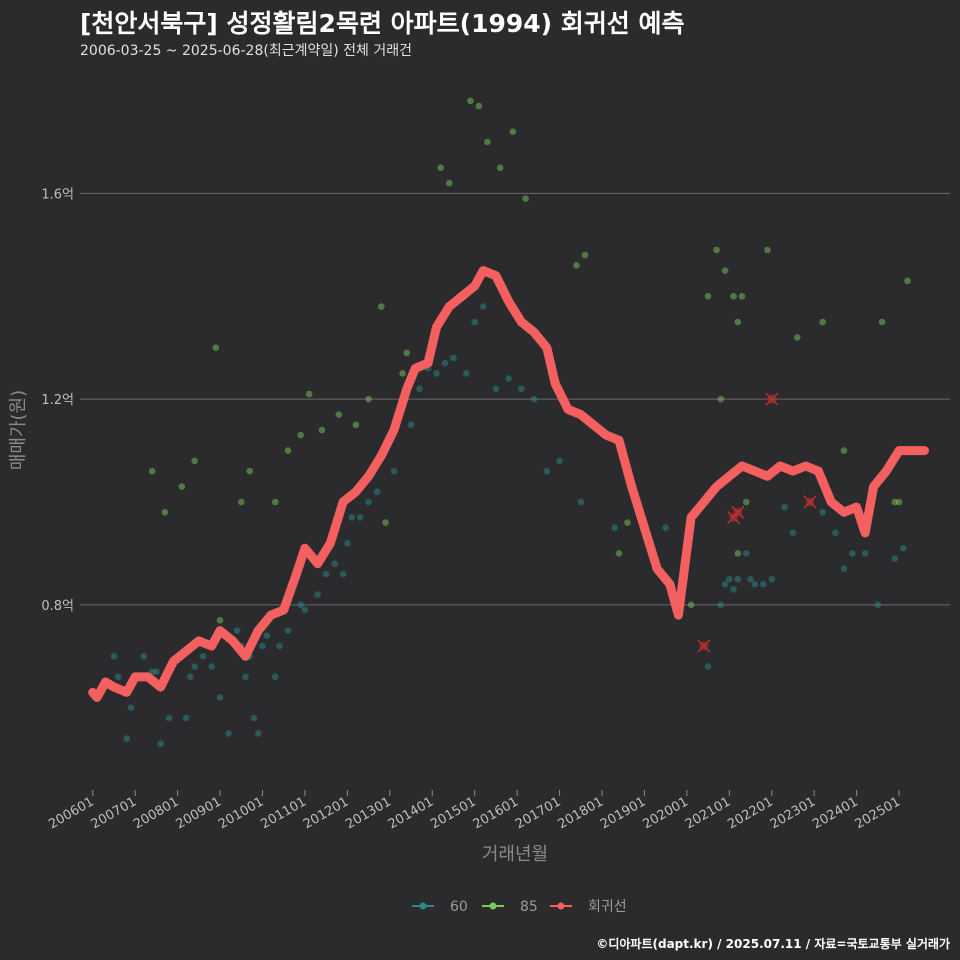 The image size is (960, 960). What do you see at coordinates (246, 51) in the screenshot?
I see `chart-subtitle: 2006-03-25 ~ 2025-06-28(최근계약일) 전체 거래건` at bounding box center [246, 51].